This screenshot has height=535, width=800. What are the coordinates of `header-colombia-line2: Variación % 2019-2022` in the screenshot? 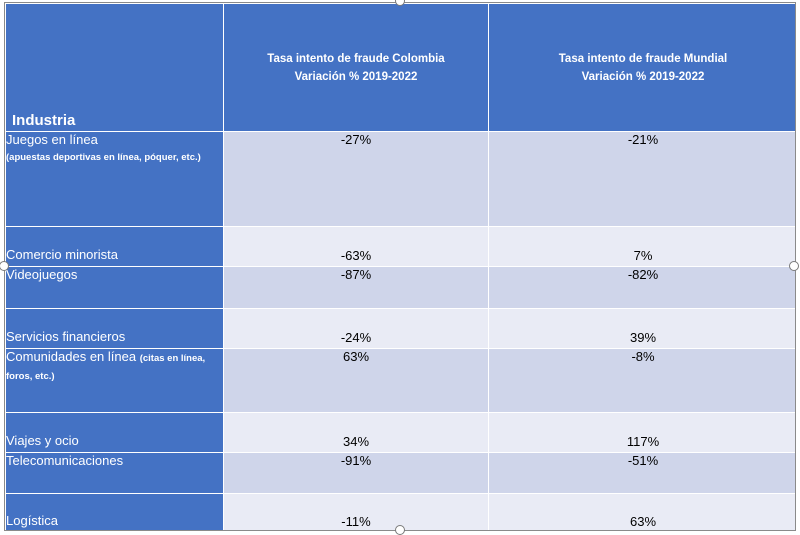 It's located at (356, 76).